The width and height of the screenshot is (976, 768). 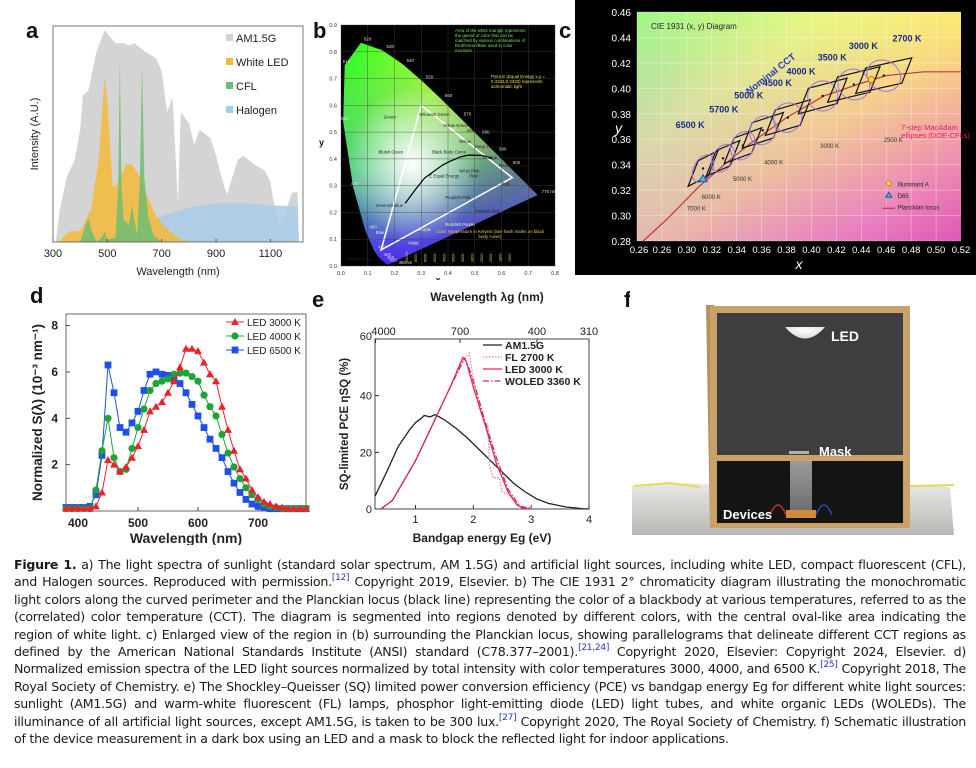 What do you see at coordinates (622, 140) in the screenshot?
I see `y-tick-label: 0.36` at bounding box center [622, 140].